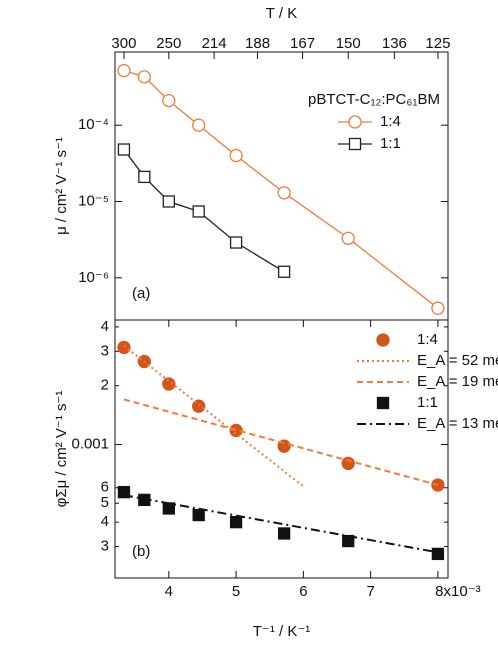  Describe the element at coordinates (302, 43) in the screenshot. I see `x2-tick-label: 167` at that location.